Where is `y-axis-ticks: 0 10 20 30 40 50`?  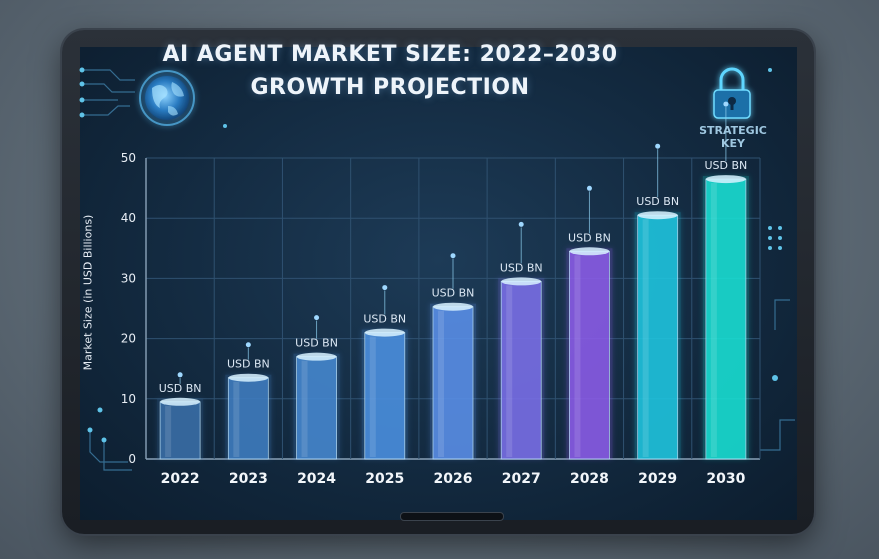 y-axis-ticks: 0 10 20 30 40 50 is located at coordinates (128, 308).